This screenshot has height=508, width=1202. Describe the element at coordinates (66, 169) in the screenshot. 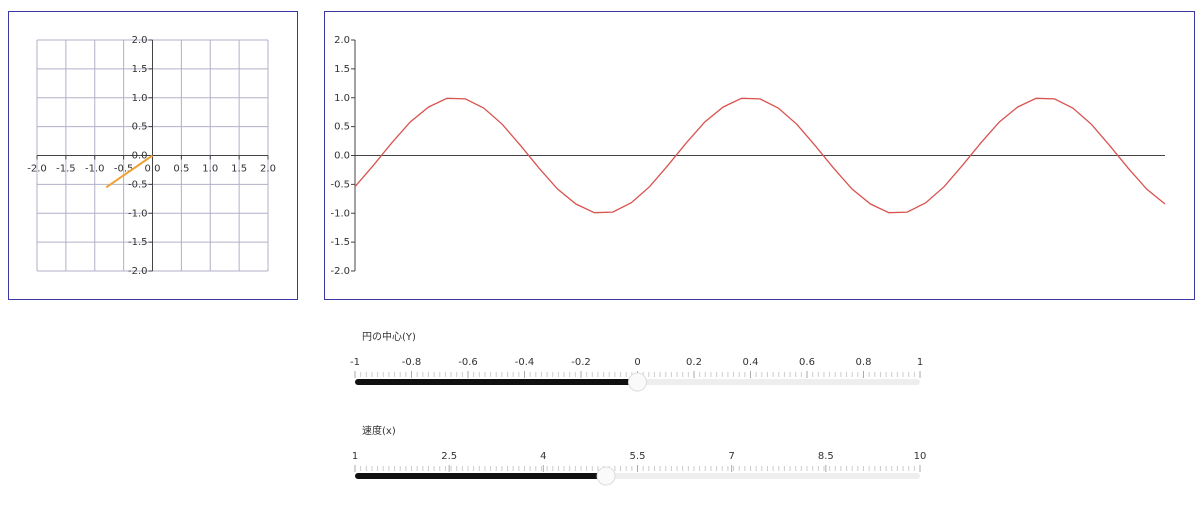

I see `x-tick-label: -1.5` at that location.